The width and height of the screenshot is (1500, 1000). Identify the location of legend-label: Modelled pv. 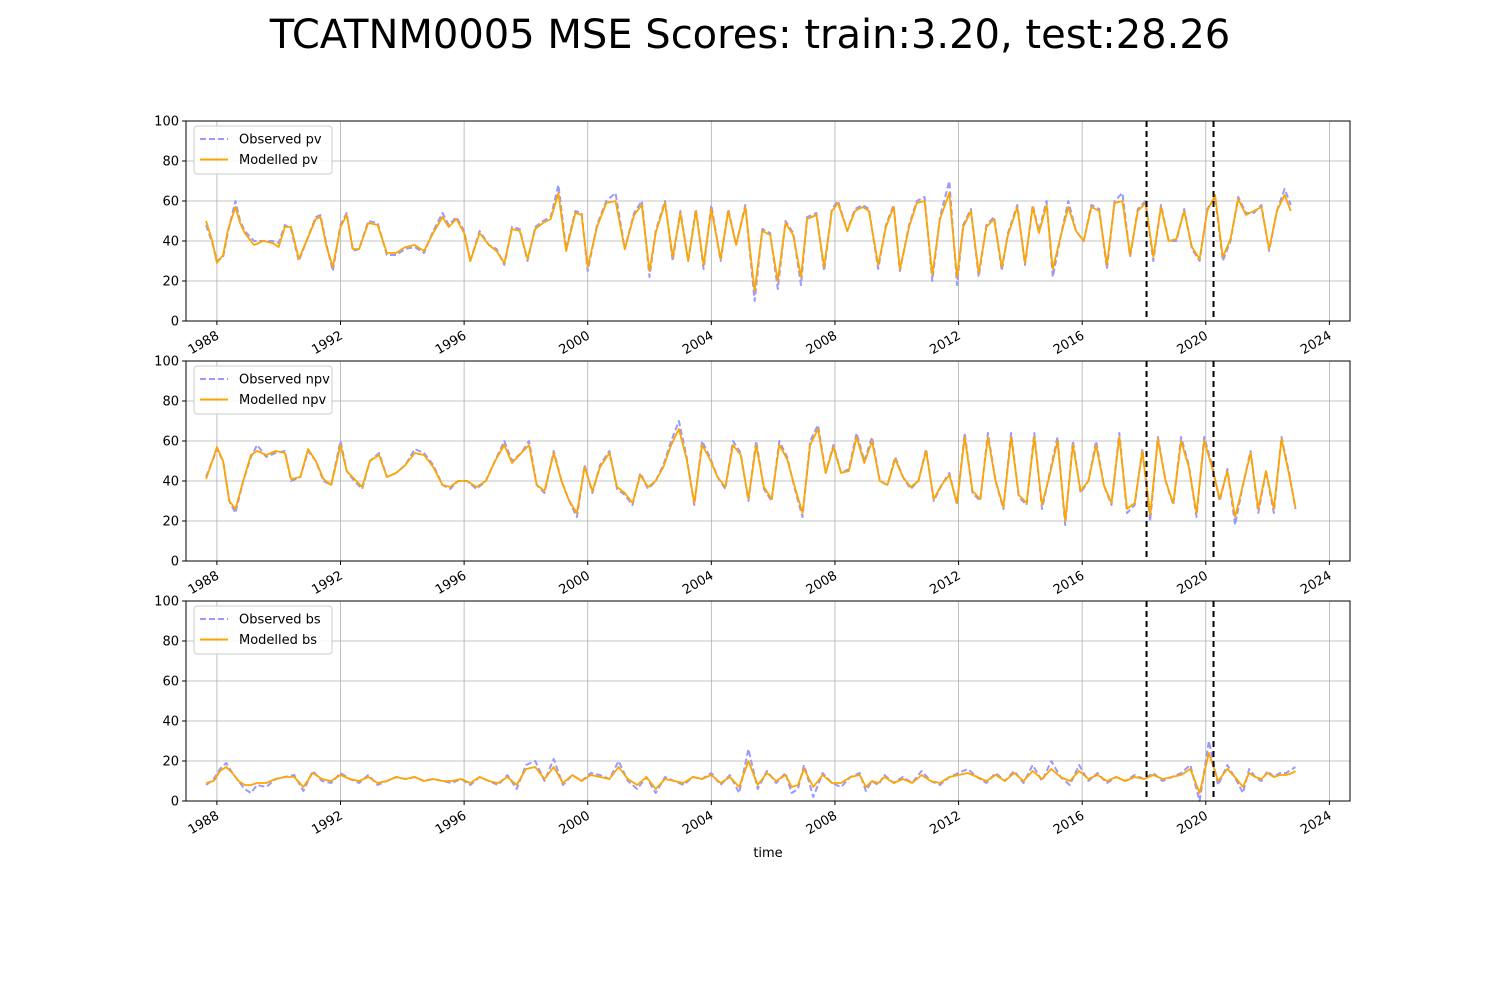
(278, 160).